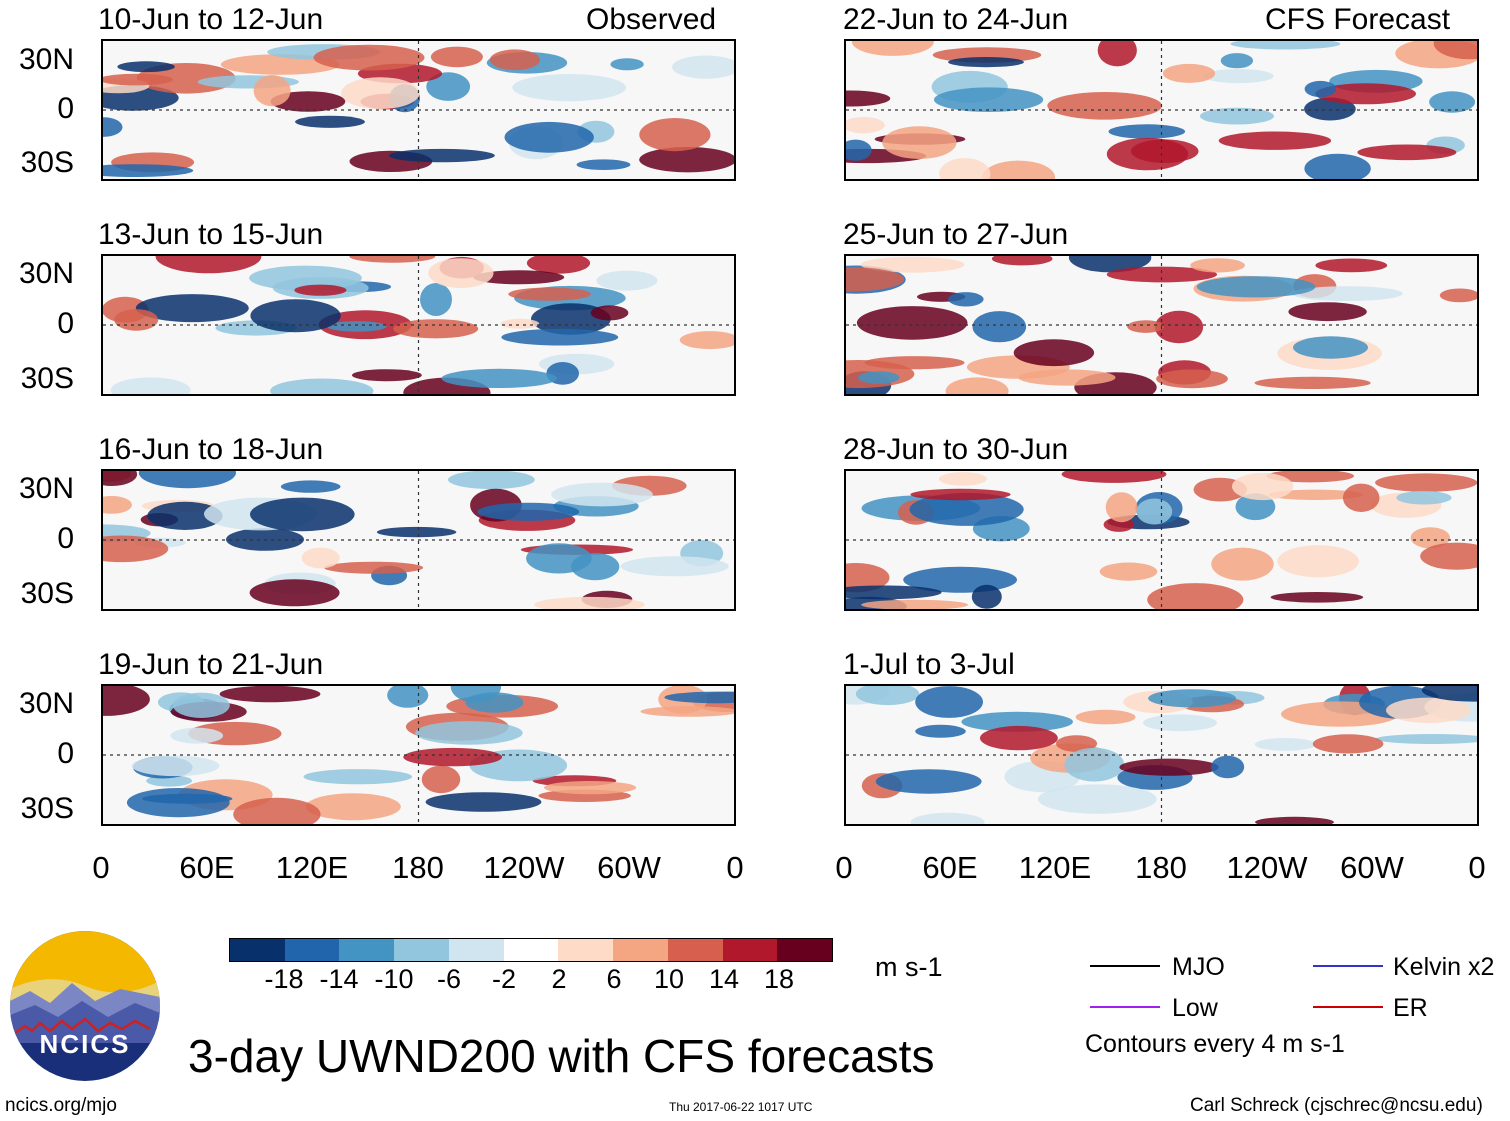 The height and width of the screenshot is (1121, 1510). What do you see at coordinates (956, 449) in the screenshot?
I see `panel-title: 28-Jun to 30-Jun` at bounding box center [956, 449].